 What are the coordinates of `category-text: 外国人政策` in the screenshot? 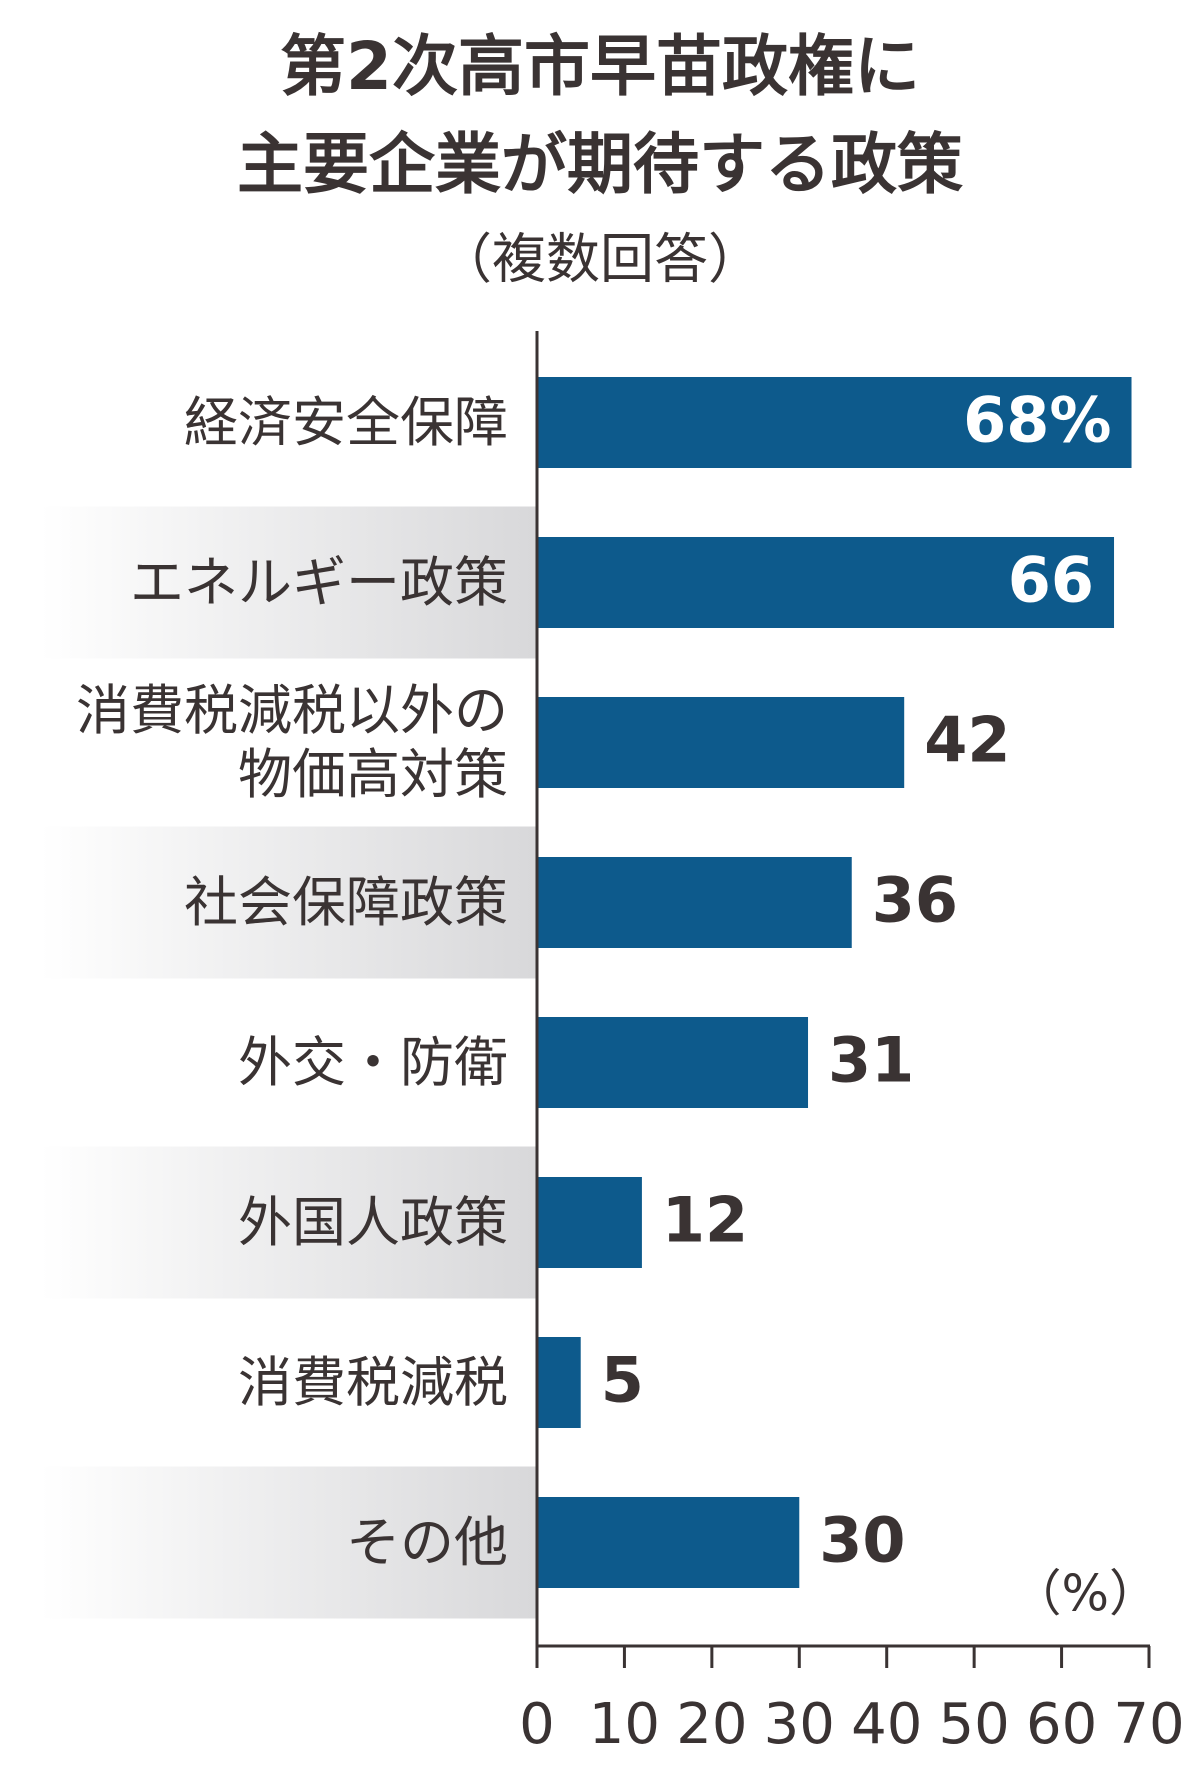 It's located at (373, 1222).